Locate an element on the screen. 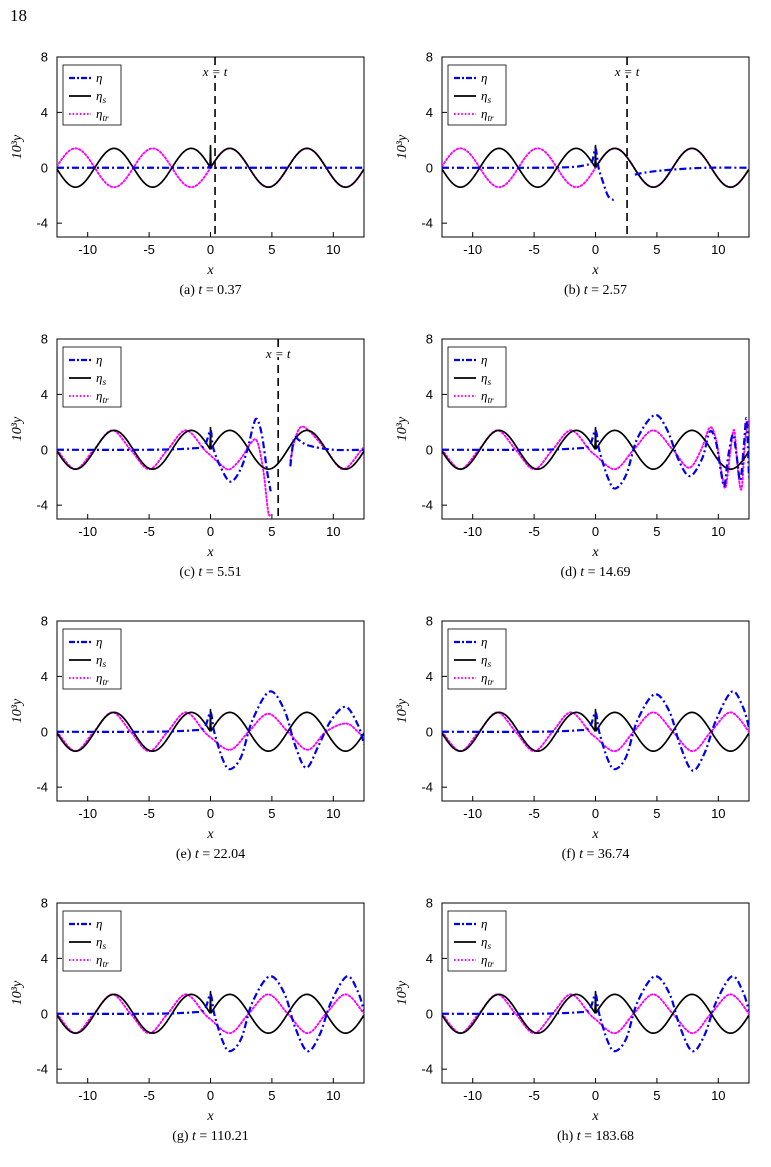 Image resolution: width=771 pixels, height=1167 pixels. chart-panel-f: -10 -5 0 5 10 -4 0 4 8 x 10³y η ηs ηtr (f) t = 36.74 is located at coordinates (577, 739).